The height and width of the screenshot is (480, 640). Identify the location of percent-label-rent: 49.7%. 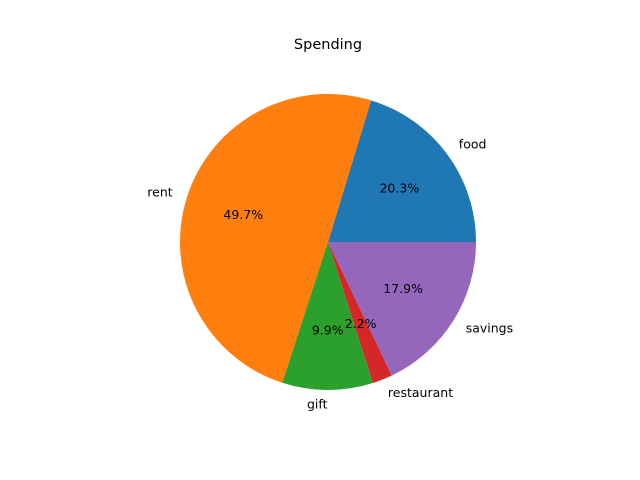
(243, 214).